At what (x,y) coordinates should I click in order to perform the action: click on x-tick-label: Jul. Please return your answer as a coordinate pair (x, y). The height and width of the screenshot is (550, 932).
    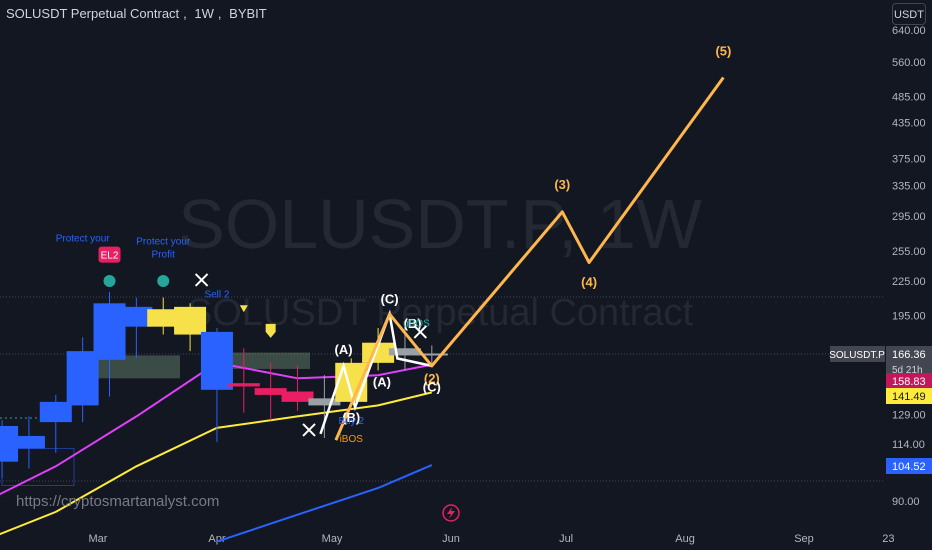
    Looking at the image, I should click on (566, 539).